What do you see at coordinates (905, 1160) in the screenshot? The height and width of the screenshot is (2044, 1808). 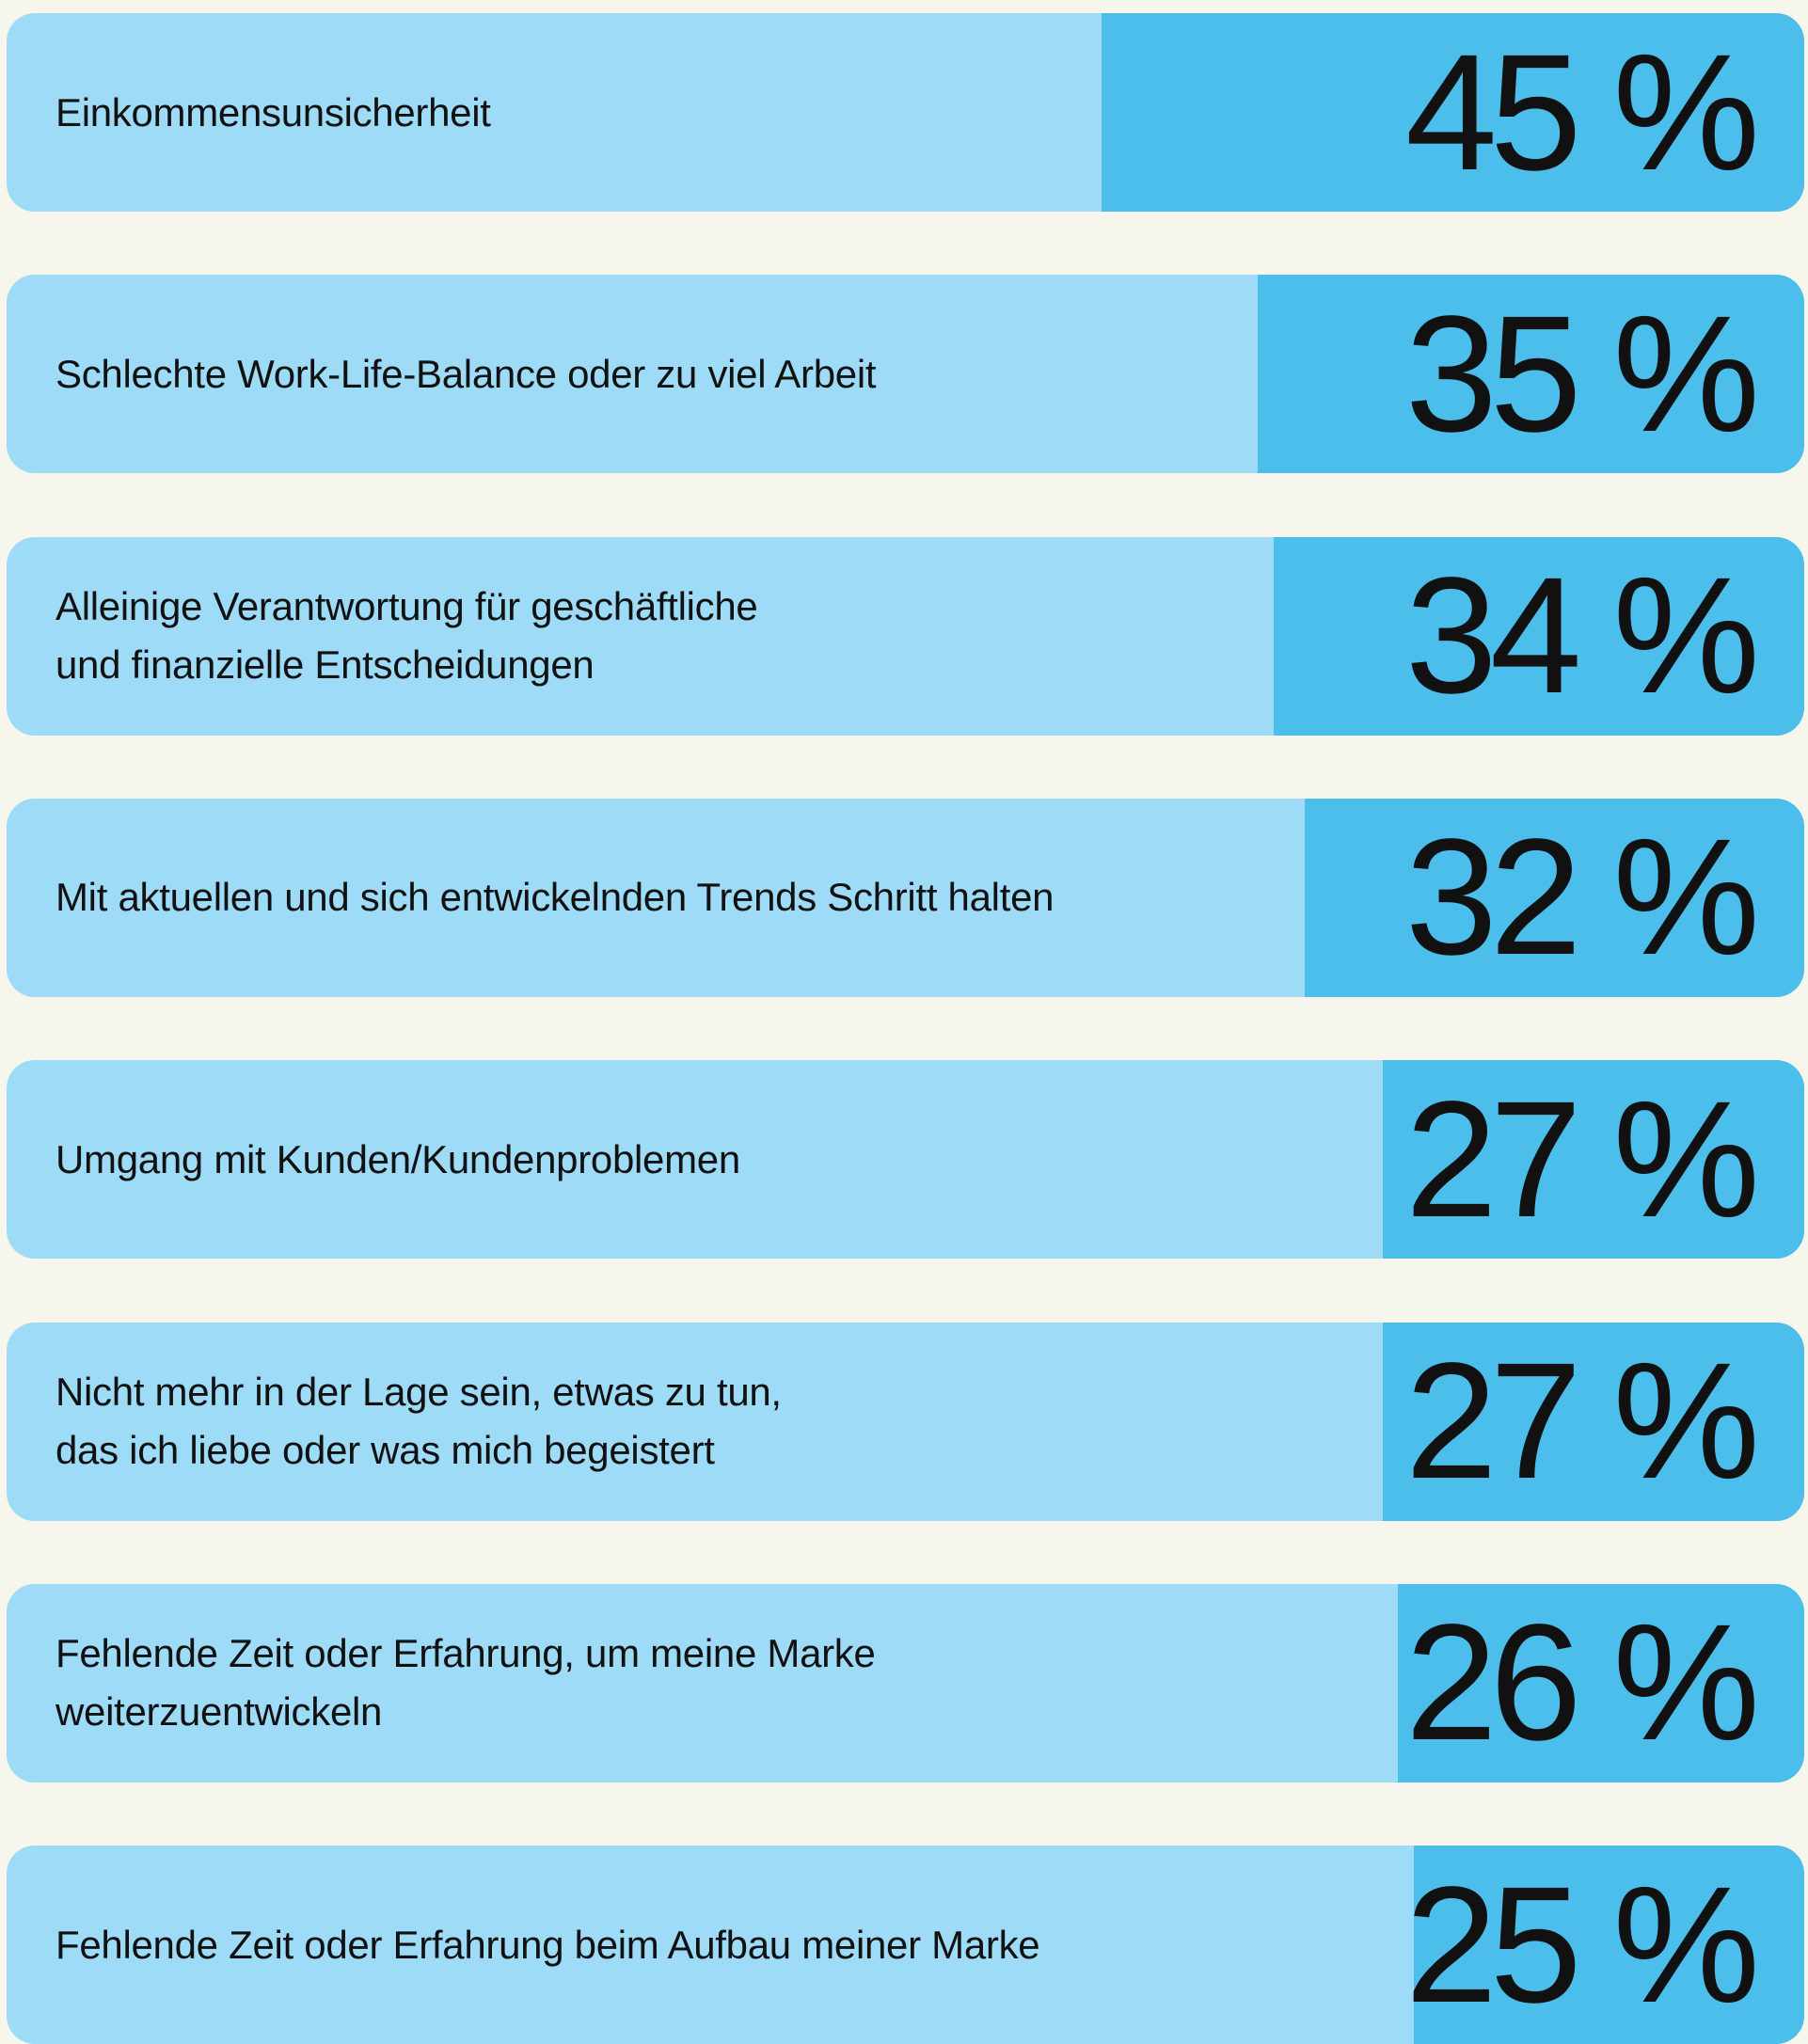 I see `bar-track: Umgang mit Kunden/Kundenproblemen 27 %` at bounding box center [905, 1160].